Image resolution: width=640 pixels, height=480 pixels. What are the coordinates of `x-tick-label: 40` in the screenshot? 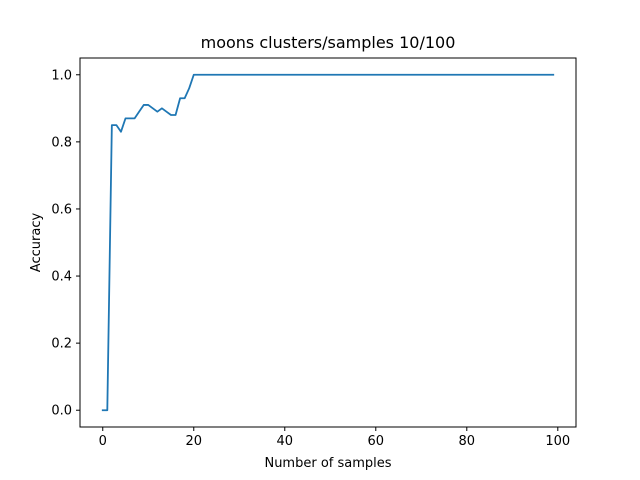 It's located at (284, 441).